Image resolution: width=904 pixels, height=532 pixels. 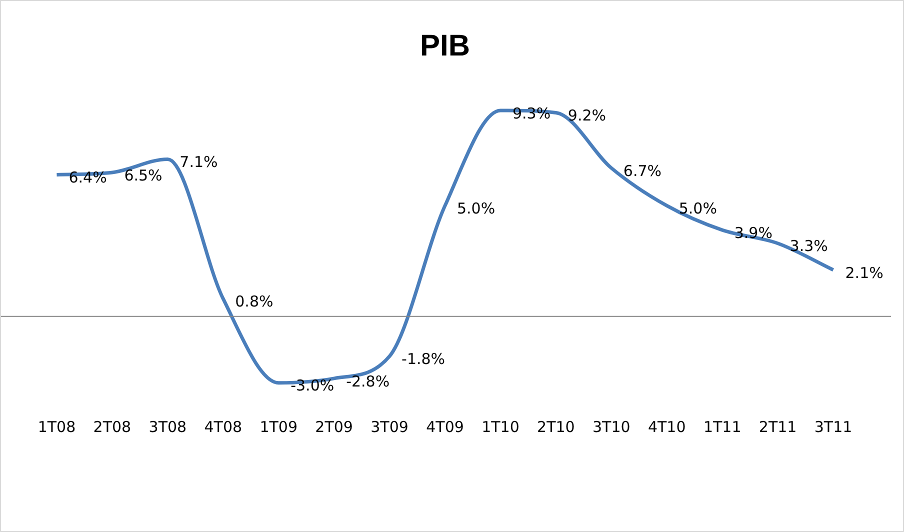 What do you see at coordinates (556, 427) in the screenshot?
I see `x-tick-label: 2T10` at bounding box center [556, 427].